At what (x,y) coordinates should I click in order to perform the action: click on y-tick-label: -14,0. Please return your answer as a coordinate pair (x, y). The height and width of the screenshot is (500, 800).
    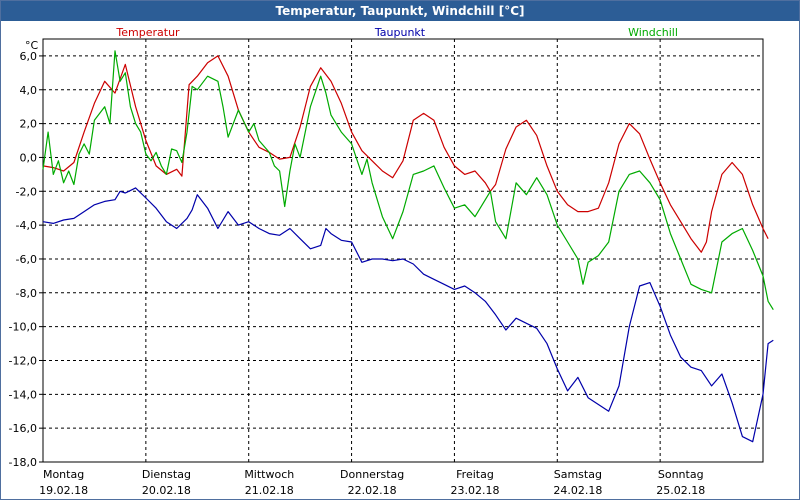
    Looking at the image, I should click on (23, 394).